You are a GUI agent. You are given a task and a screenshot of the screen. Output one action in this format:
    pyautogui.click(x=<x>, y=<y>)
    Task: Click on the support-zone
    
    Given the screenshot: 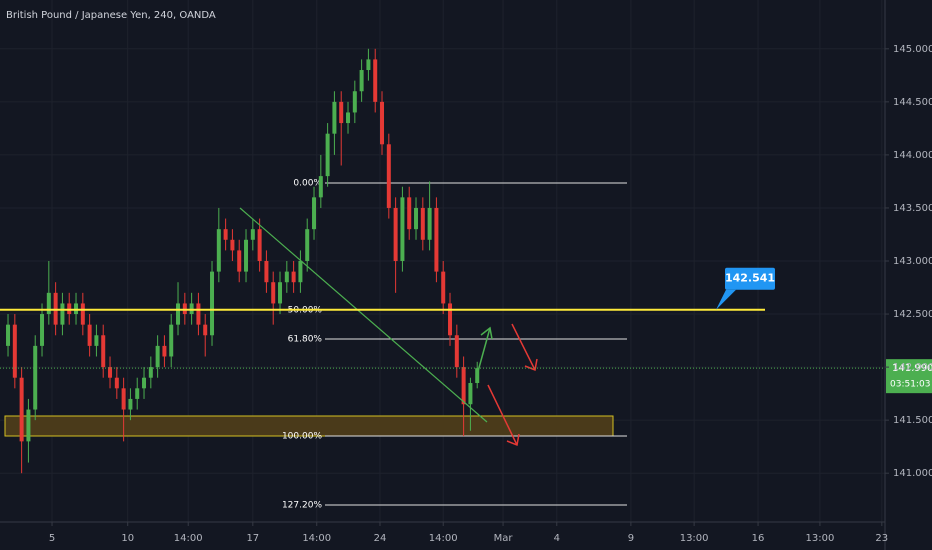 What is the action you would take?
    pyautogui.click(x=309, y=426)
    